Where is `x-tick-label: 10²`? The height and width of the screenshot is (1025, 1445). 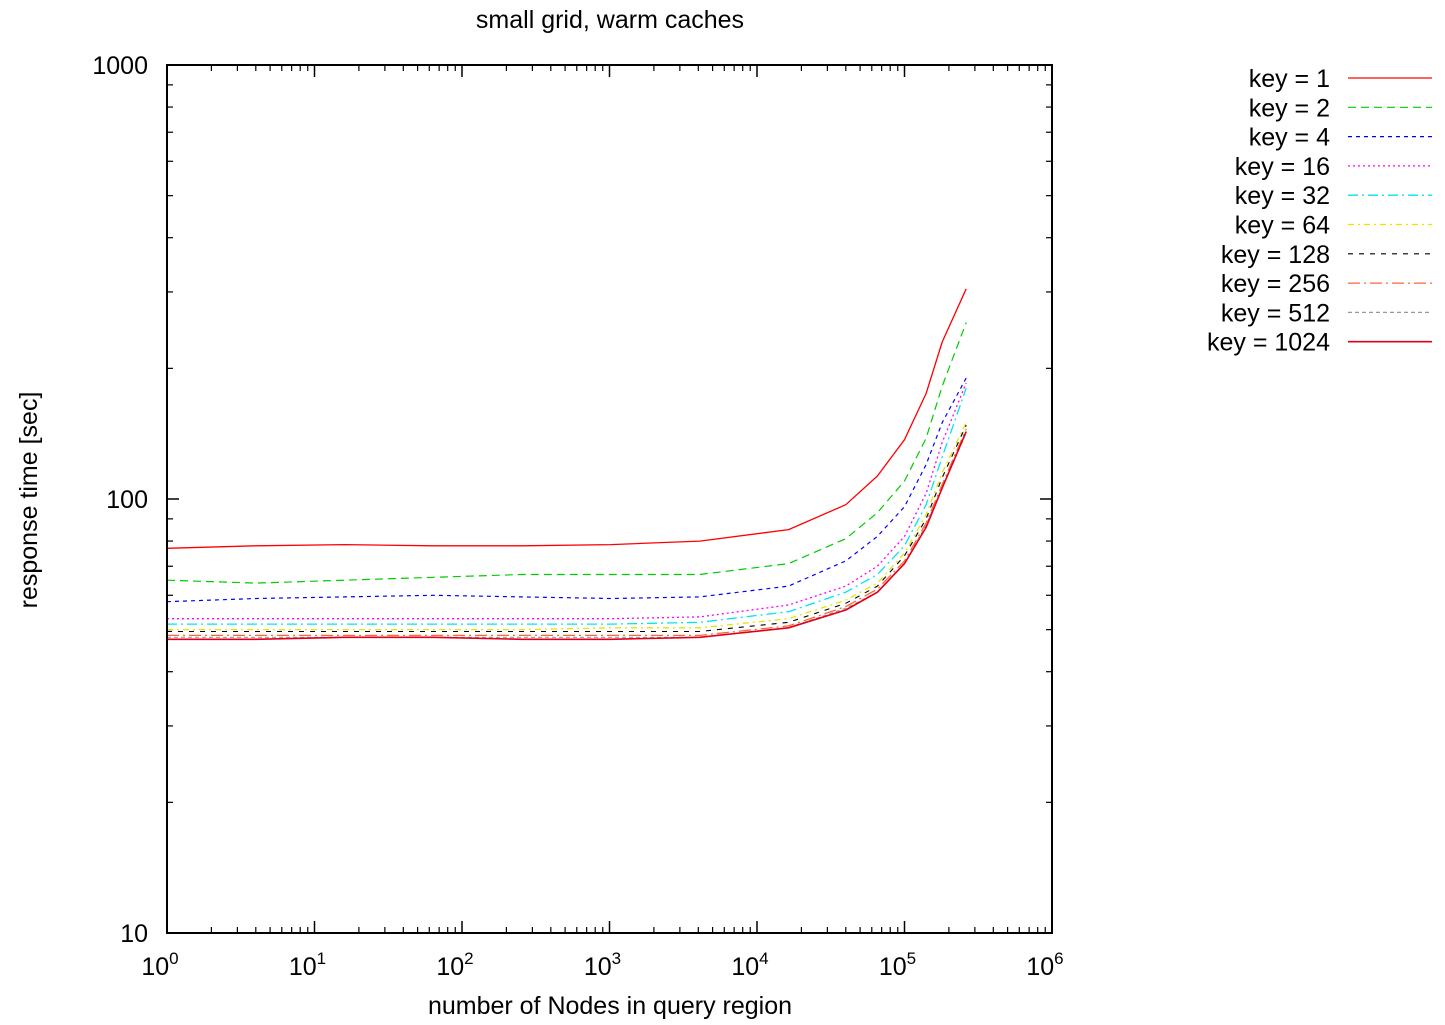 x-tick-label: 10² is located at coordinates (454, 965).